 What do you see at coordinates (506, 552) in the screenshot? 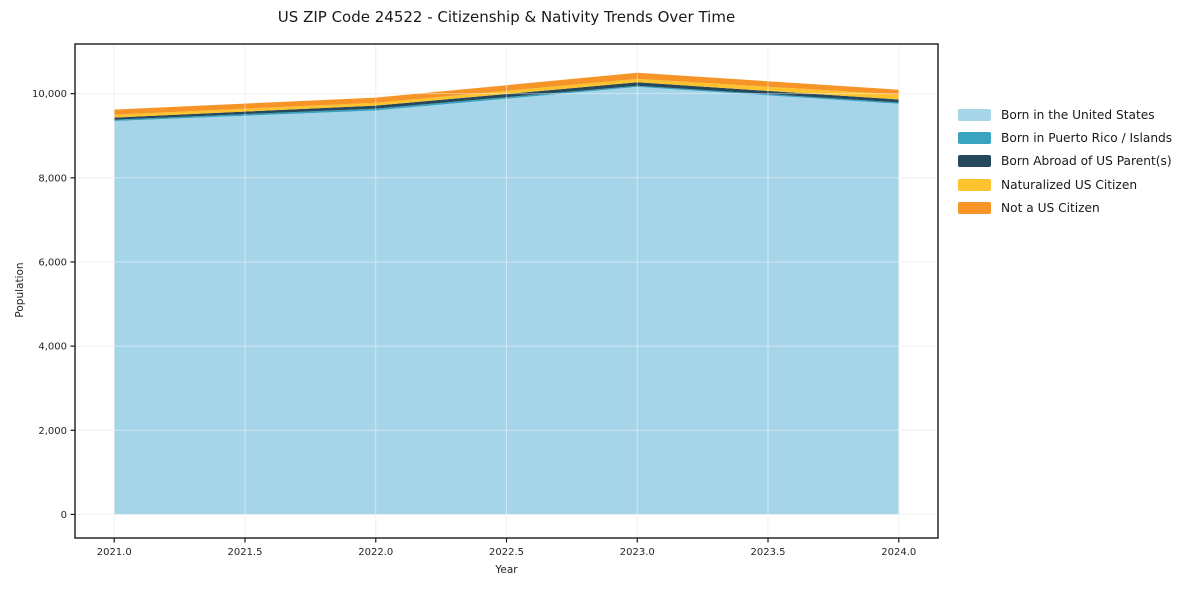
I see `x-tick-label: 2022.5` at bounding box center [506, 552].